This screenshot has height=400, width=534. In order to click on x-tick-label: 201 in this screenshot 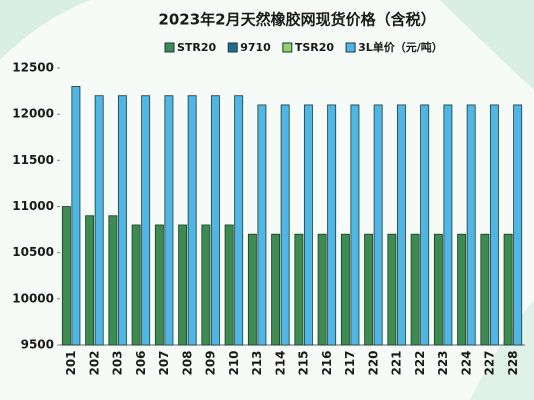, I will do `click(71, 362)`.